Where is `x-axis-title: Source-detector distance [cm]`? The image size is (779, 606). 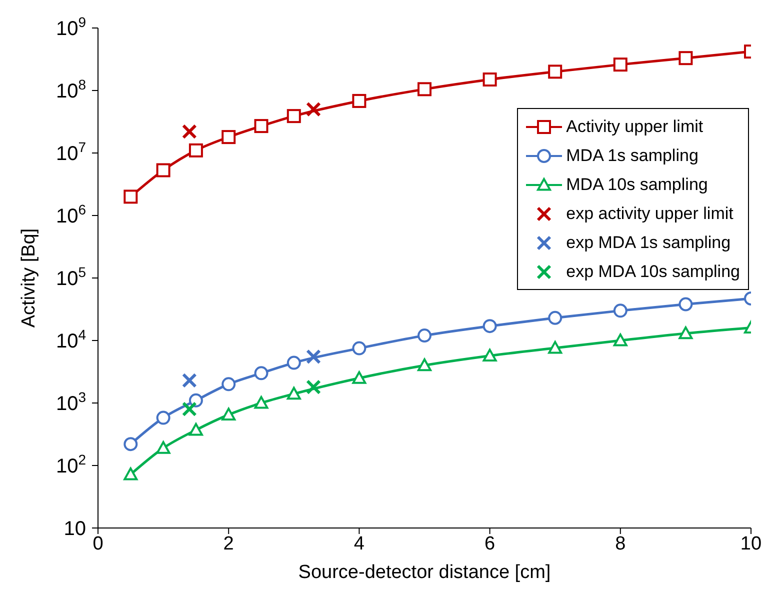
x-axis-title: Source-detector distance [cm] is located at coordinates (424, 572).